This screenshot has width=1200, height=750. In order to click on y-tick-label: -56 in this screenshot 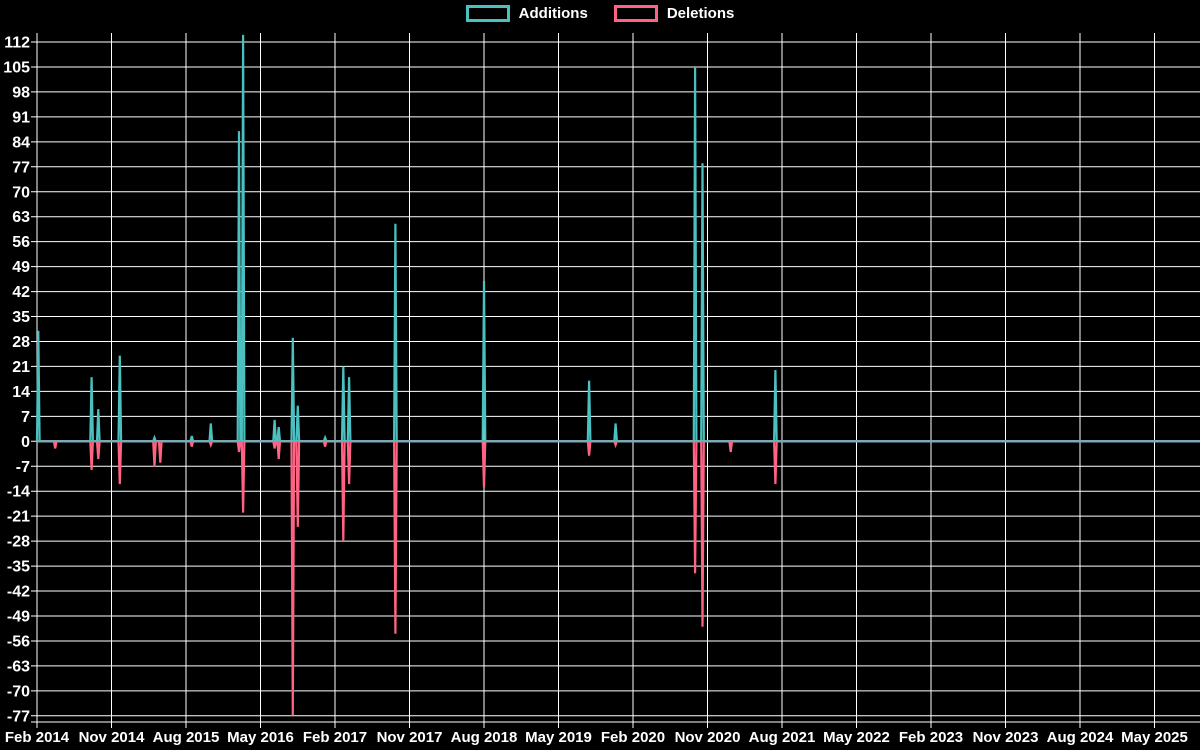, I will do `click(18, 641)`.